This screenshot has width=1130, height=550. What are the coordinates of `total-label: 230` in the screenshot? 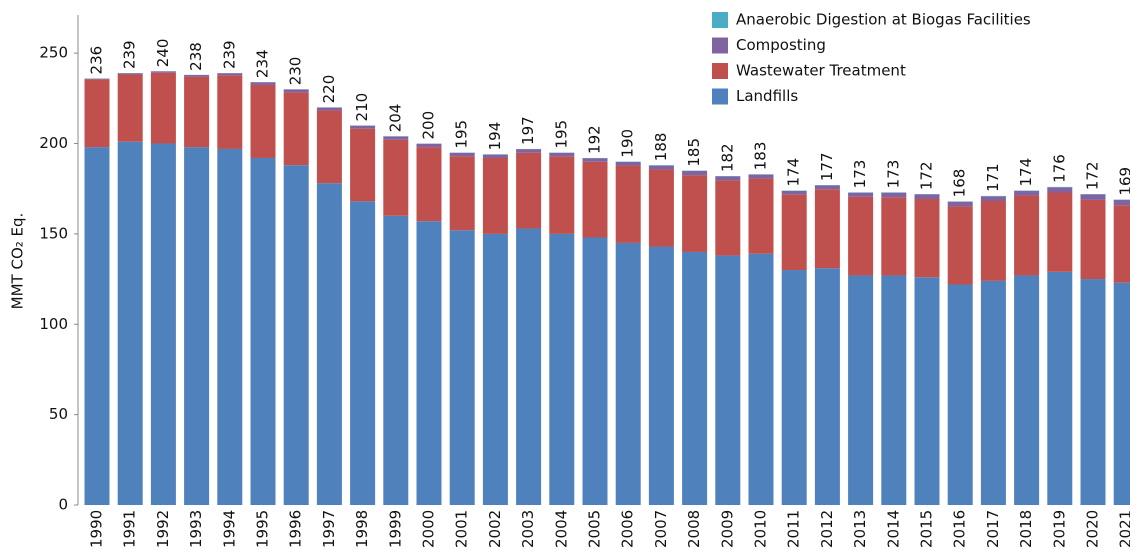 It's located at (296, 71).